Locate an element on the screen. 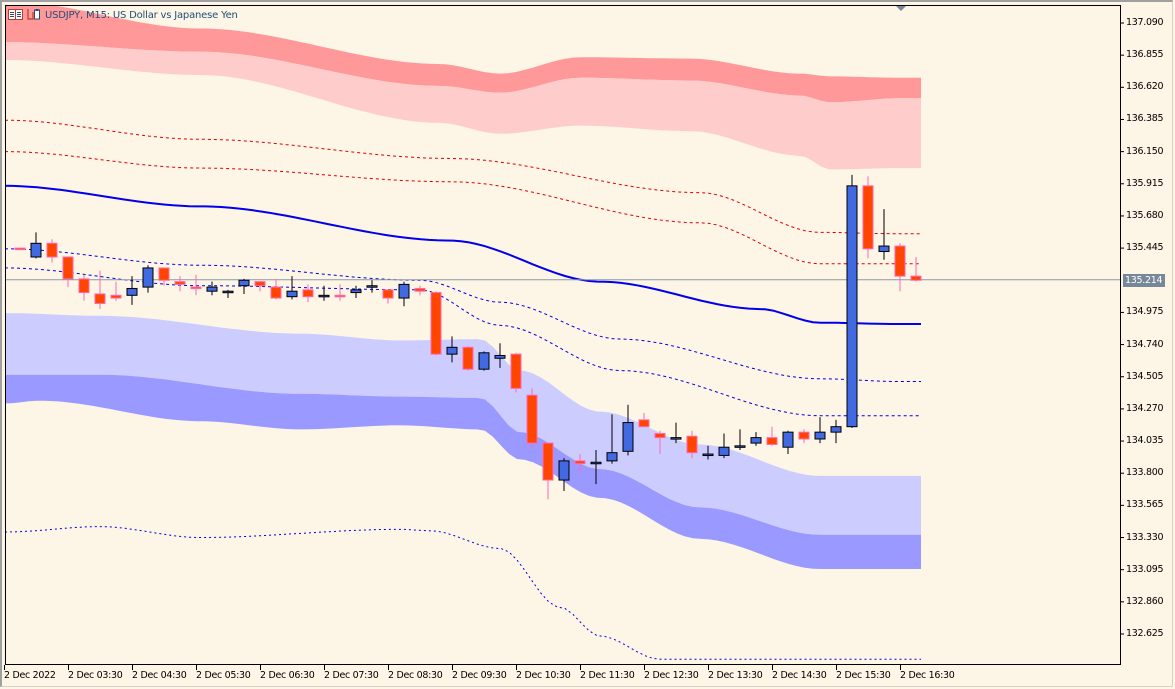 The width and height of the screenshot is (1175, 689). price-axis-label: 136.855 is located at coordinates (1145, 55).